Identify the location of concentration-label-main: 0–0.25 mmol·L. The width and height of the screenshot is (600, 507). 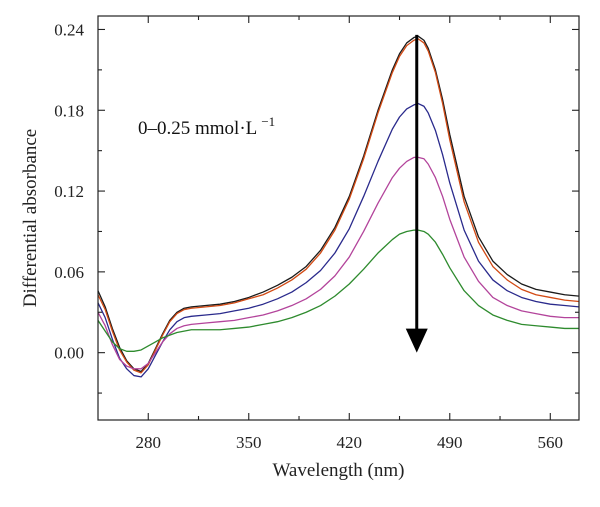
(197, 128).